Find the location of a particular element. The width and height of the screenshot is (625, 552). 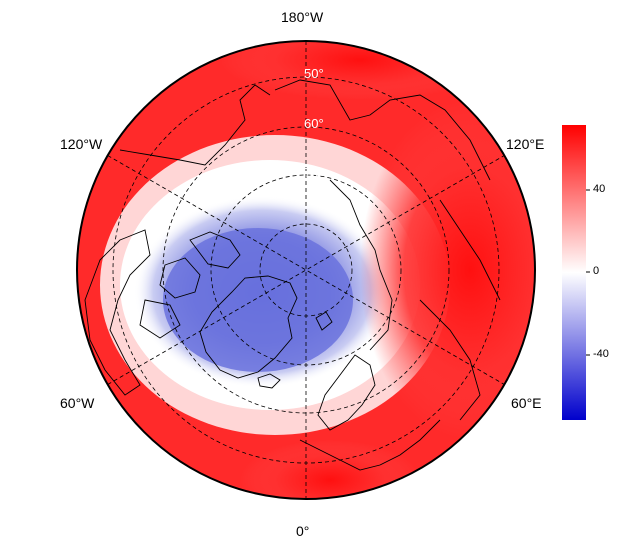

svalbard-coast is located at coordinates (324, 321).